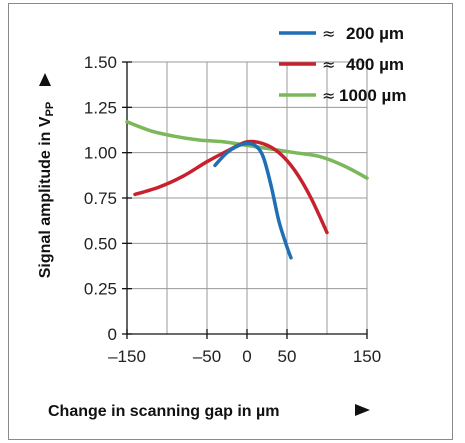 Image resolution: width=465 pixels, height=443 pixels. Describe the element at coordinates (367, 356) in the screenshot. I see `x-tick-label: 150` at that location.